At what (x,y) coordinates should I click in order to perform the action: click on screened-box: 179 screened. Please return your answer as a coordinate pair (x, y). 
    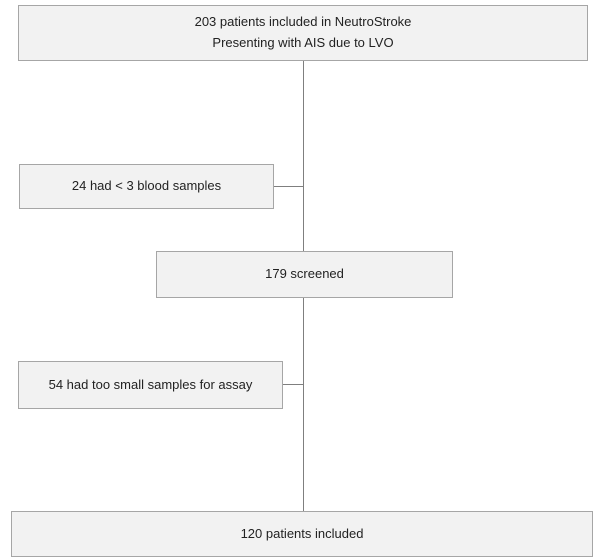
    Looking at the image, I should click on (304, 274).